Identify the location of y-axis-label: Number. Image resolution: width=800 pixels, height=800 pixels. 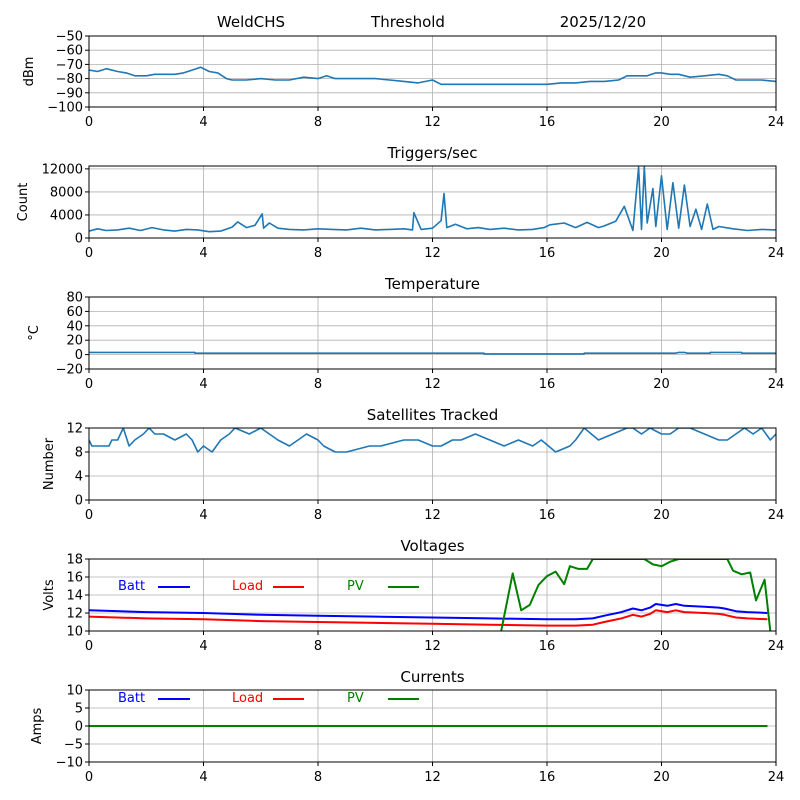
(49, 463).